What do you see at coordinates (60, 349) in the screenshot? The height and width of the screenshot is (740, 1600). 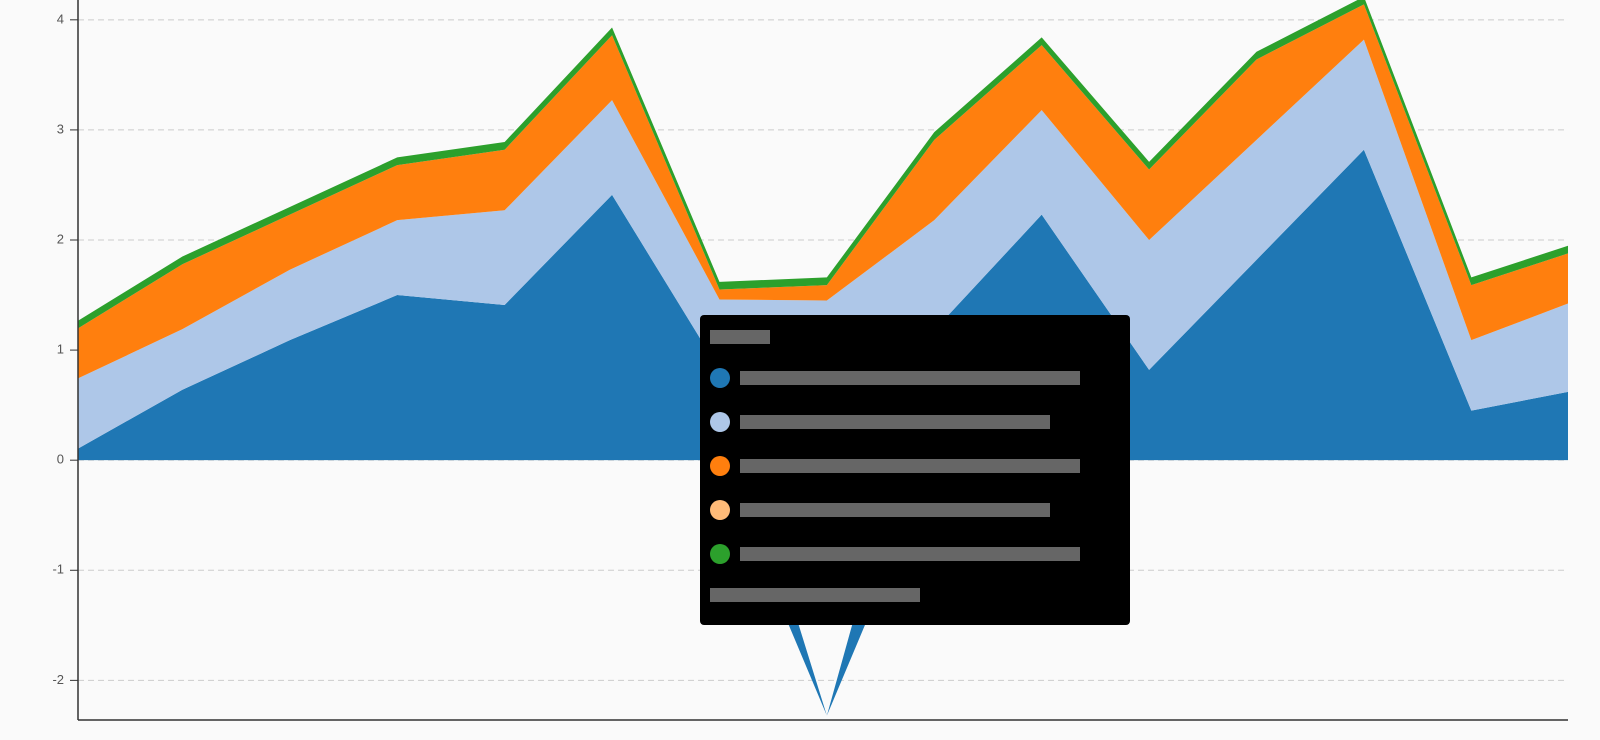 I see `y-tick-label: 1` at bounding box center [60, 349].